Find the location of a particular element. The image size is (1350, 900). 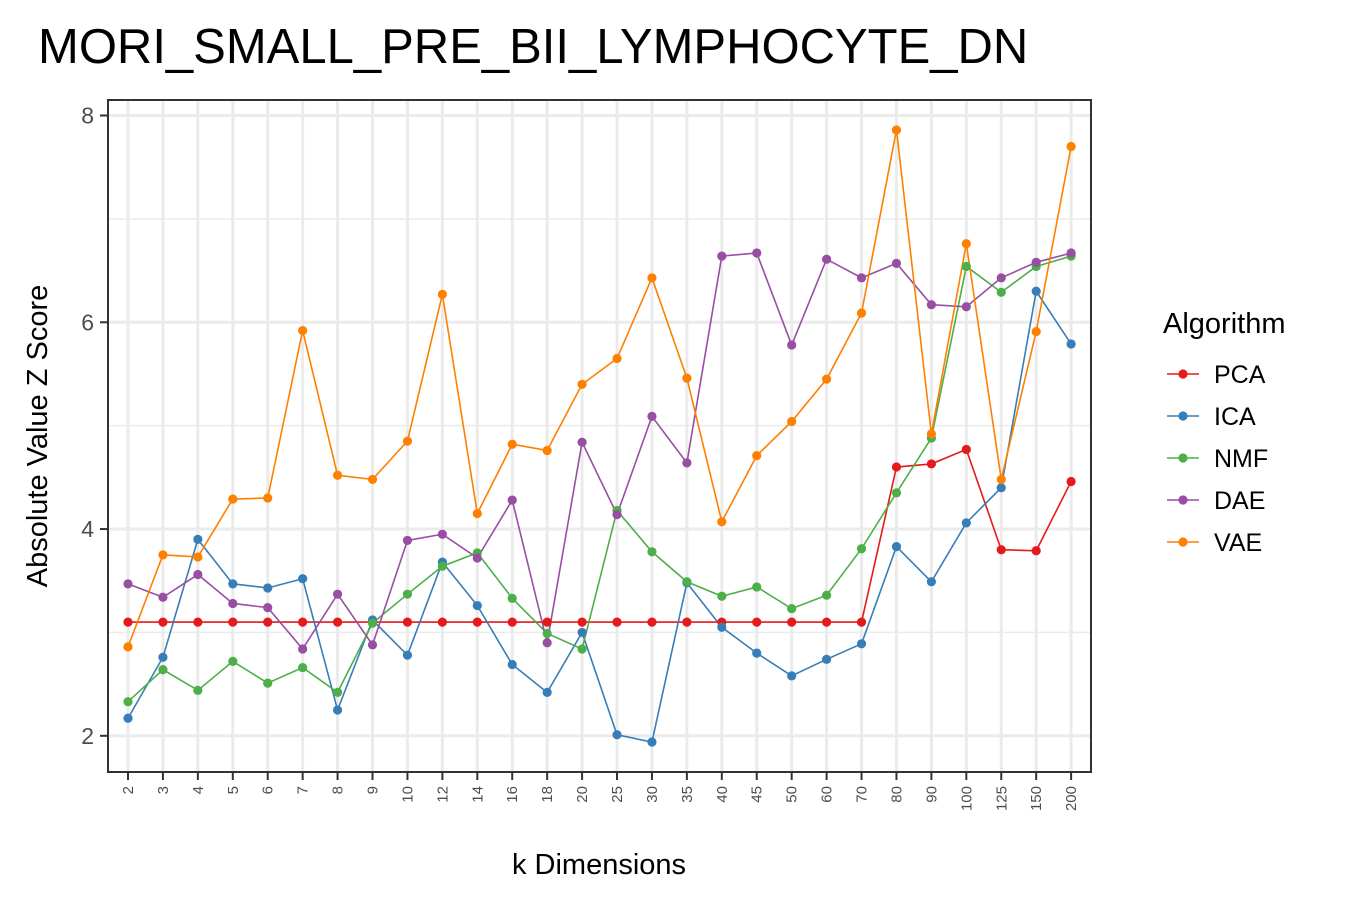

legend: Algorithm PCA ICA NMF DAE VAE is located at coordinates (1224, 432).